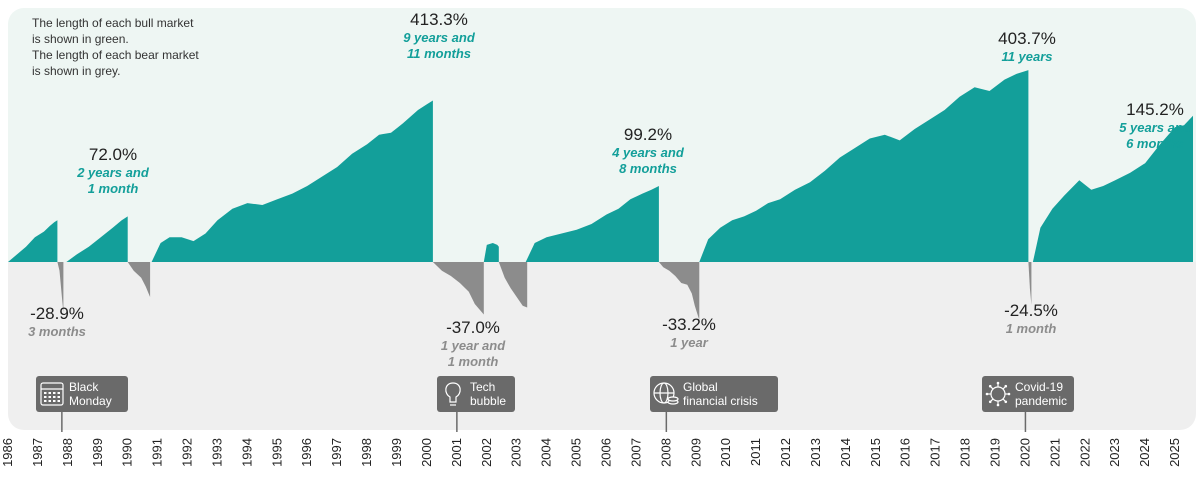  I want to click on annotation-duration: 8 months, so click(648, 168).